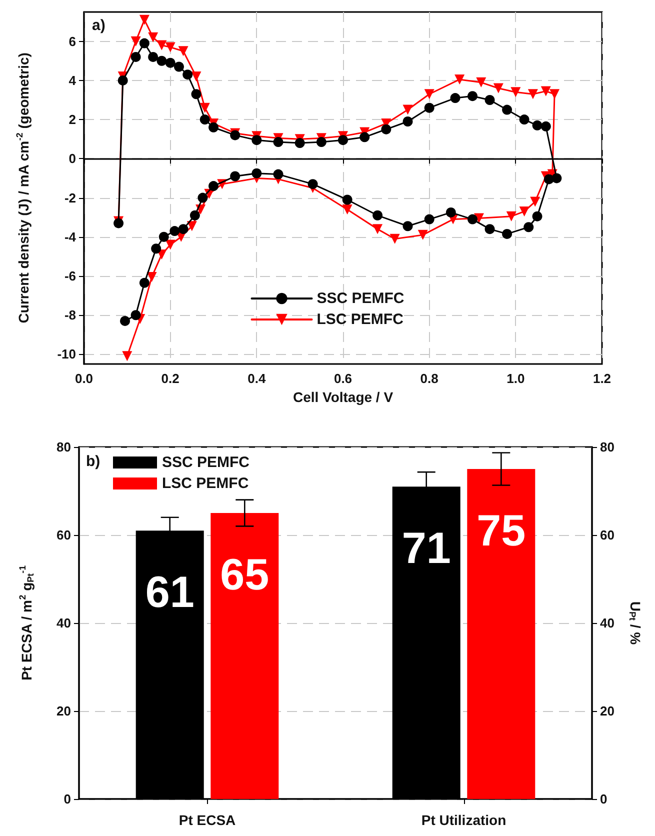  What do you see at coordinates (607, 535) in the screenshot?
I see `y2-tick-label: 60` at bounding box center [607, 535].